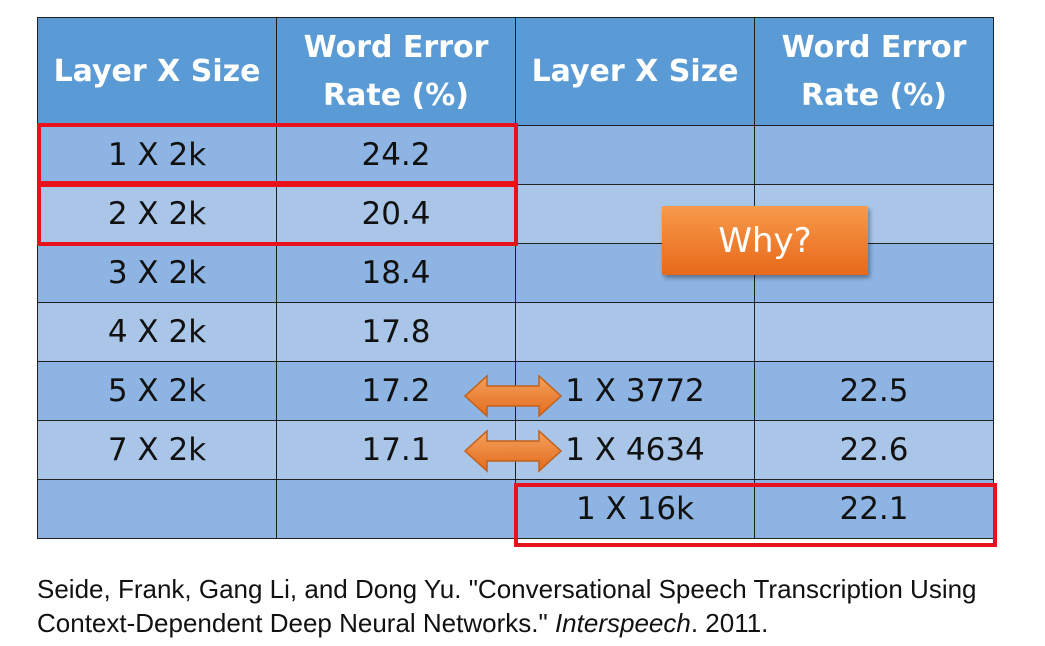 The width and height of the screenshot is (1045, 646). Describe the element at coordinates (874, 509) in the screenshot. I see `table-cell: 22.1` at that location.